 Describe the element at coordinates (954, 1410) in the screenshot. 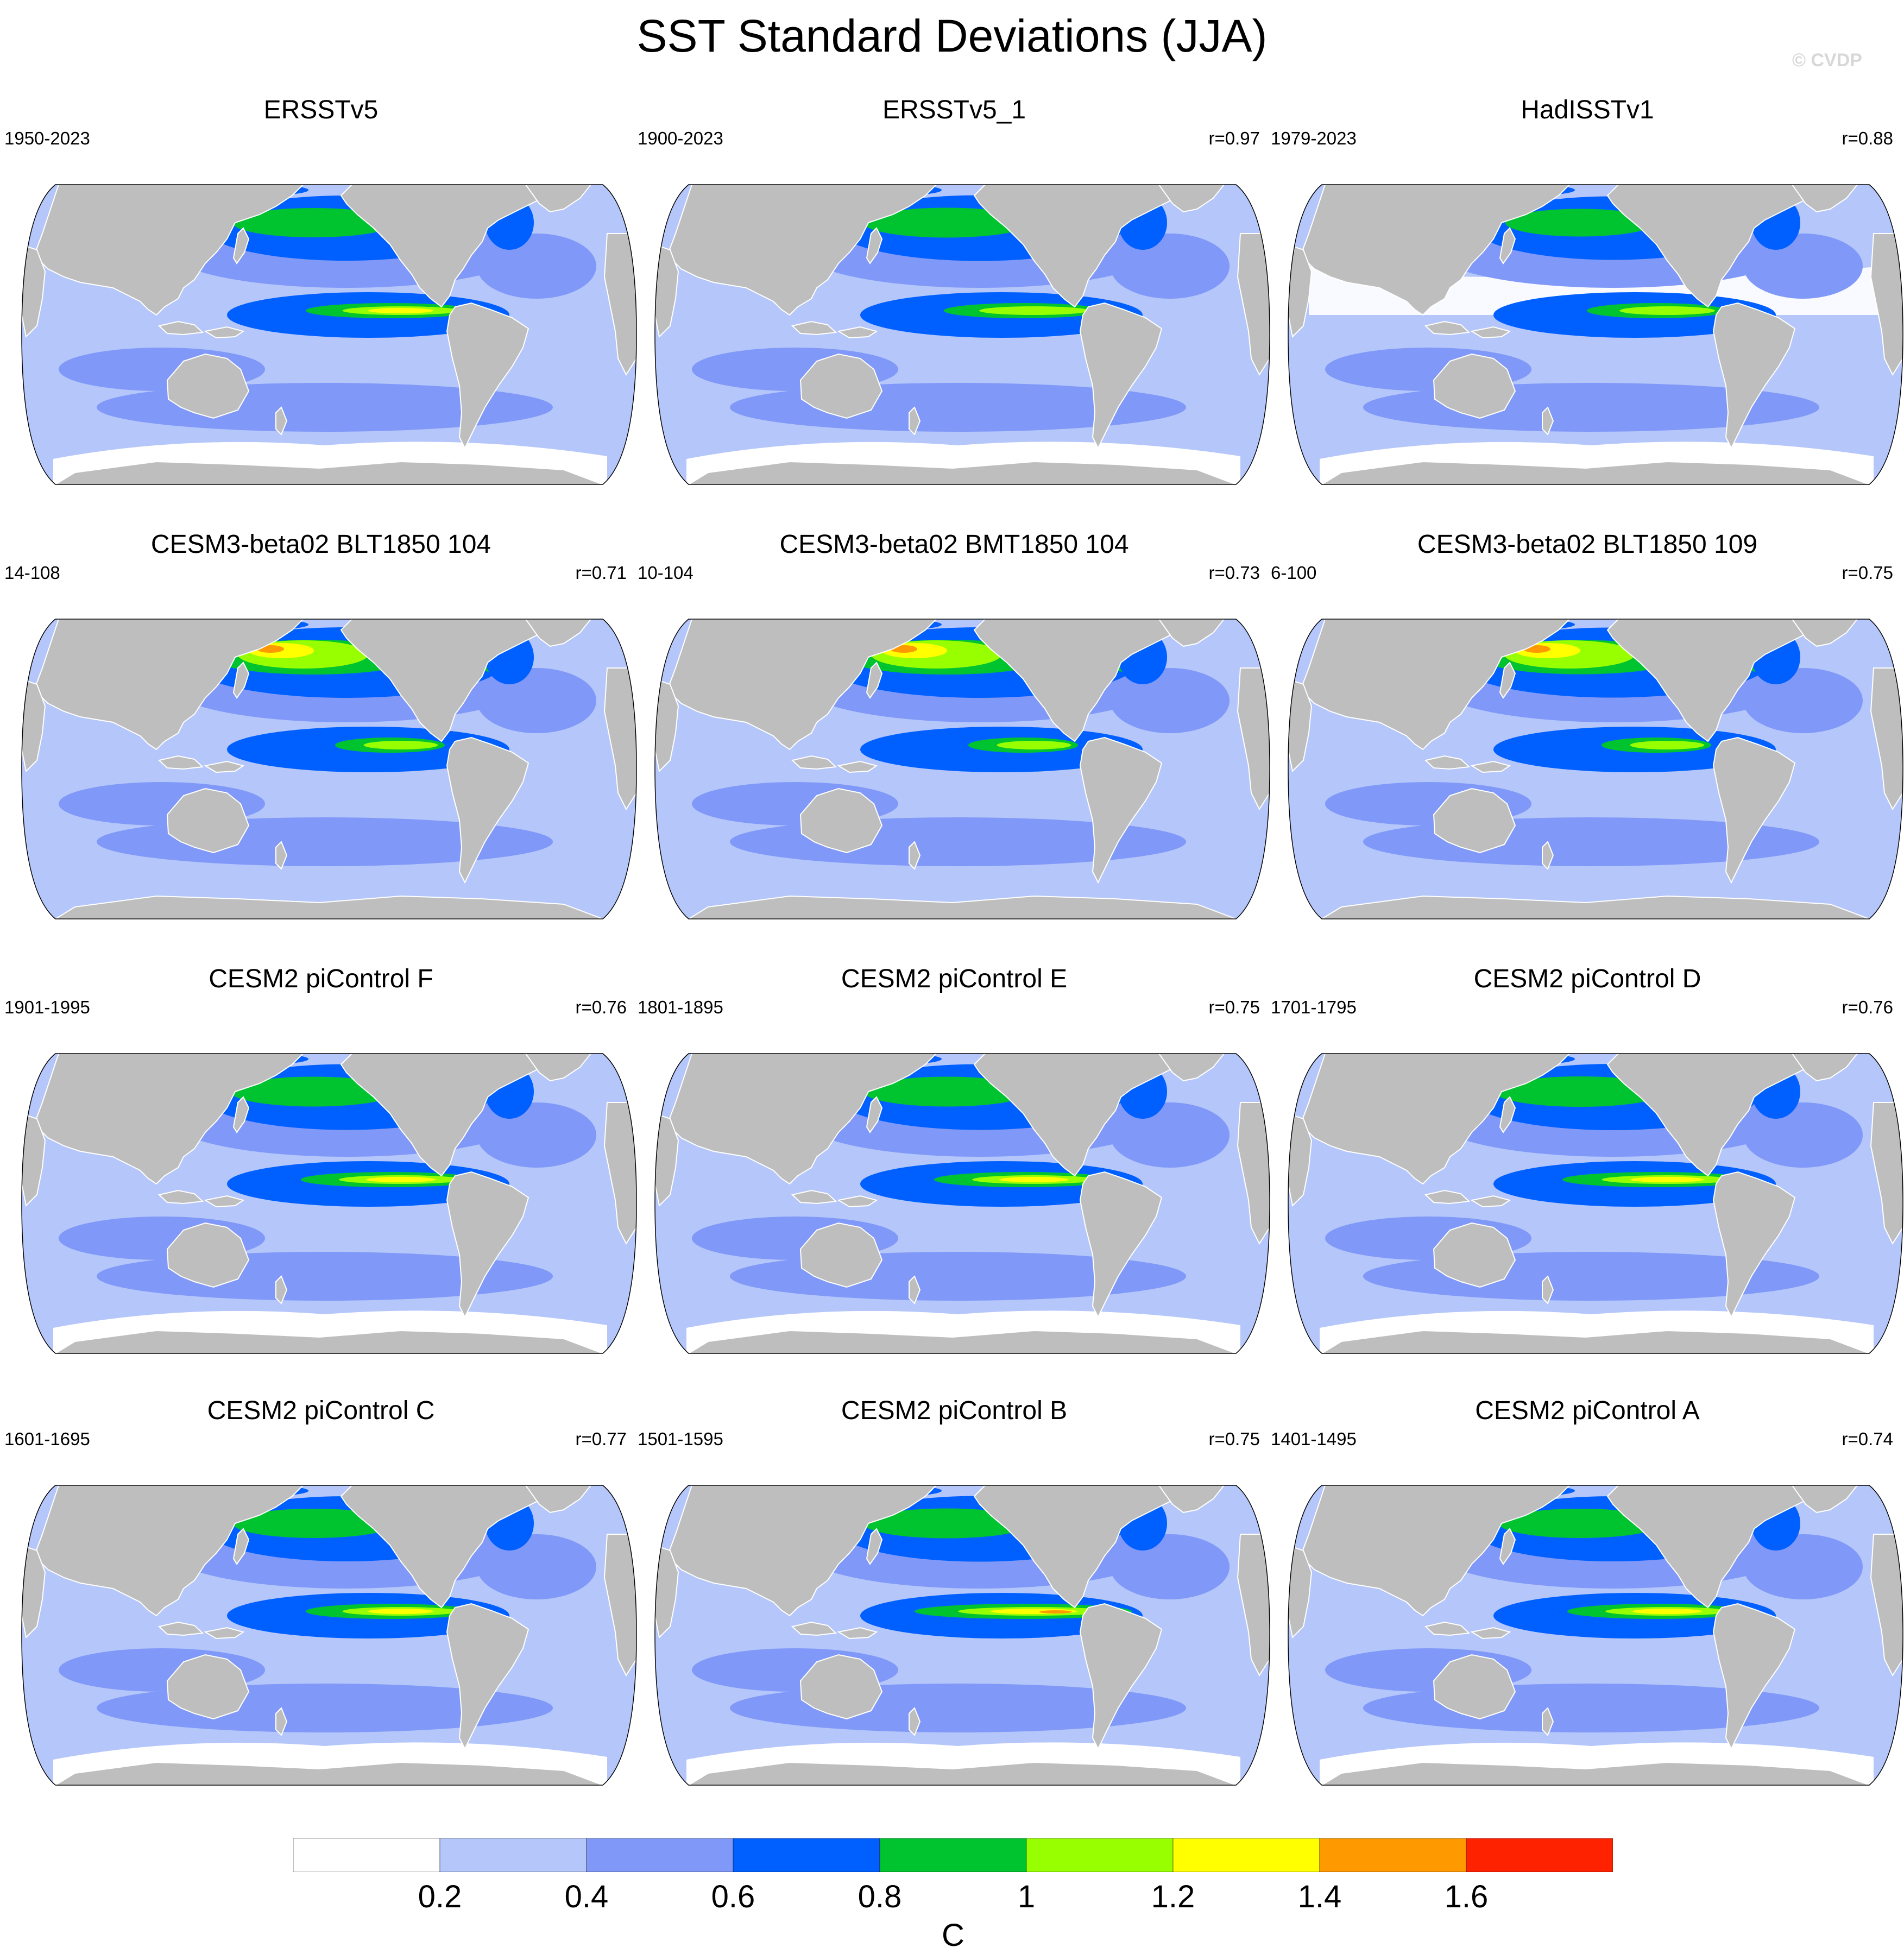

I see `panel-title: CESM2 piControl B` at that location.